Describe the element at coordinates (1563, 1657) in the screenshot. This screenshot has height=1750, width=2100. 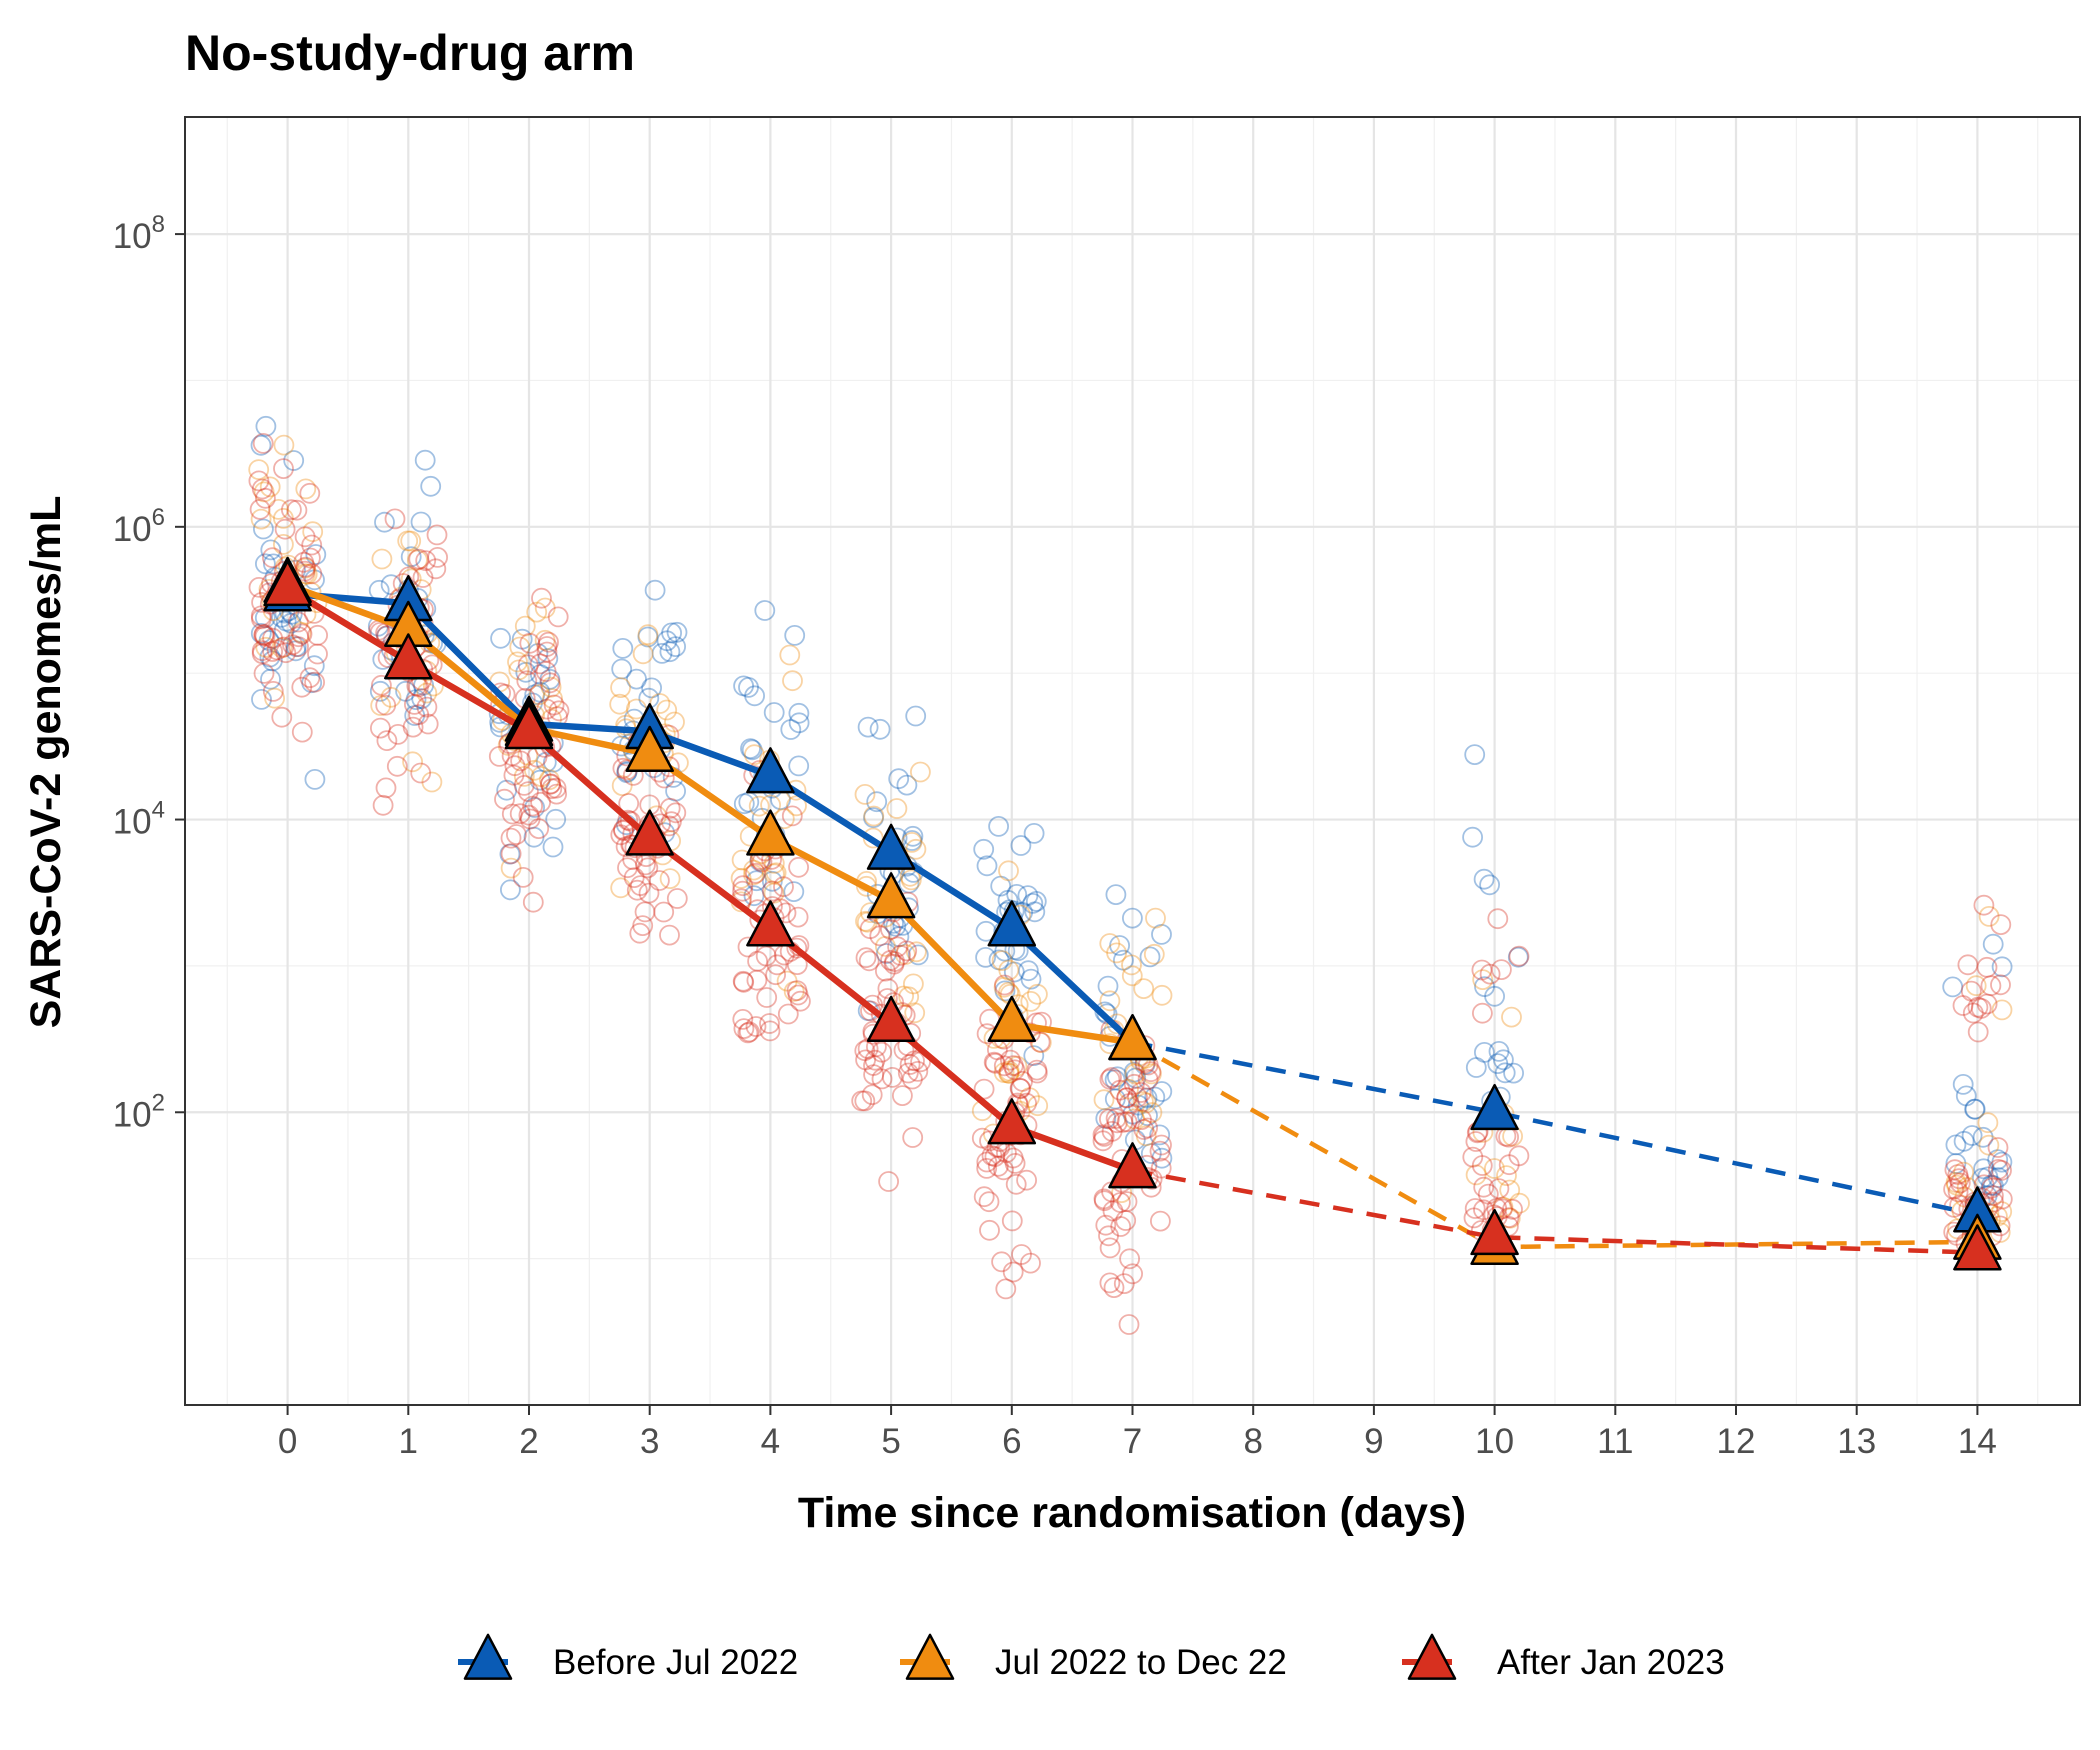
I see `legend-item: After Jan 2023` at that location.